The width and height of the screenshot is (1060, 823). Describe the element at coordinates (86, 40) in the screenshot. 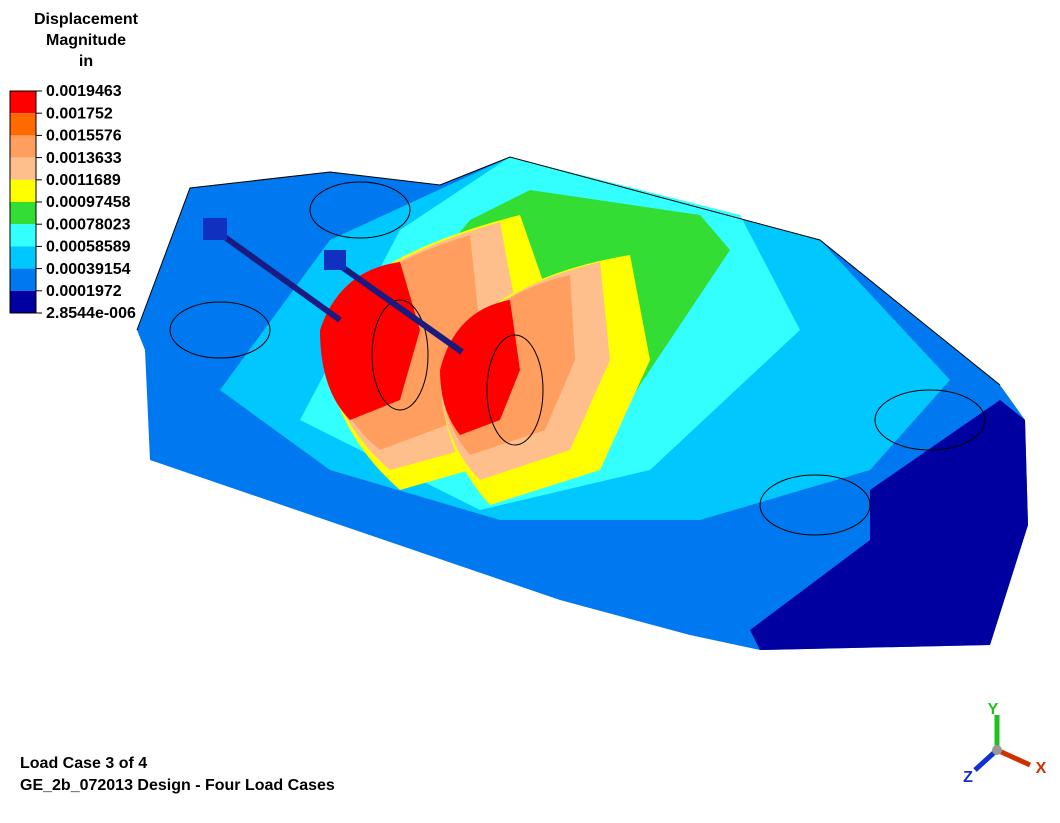

I see `legend-title: Magnitude` at that location.